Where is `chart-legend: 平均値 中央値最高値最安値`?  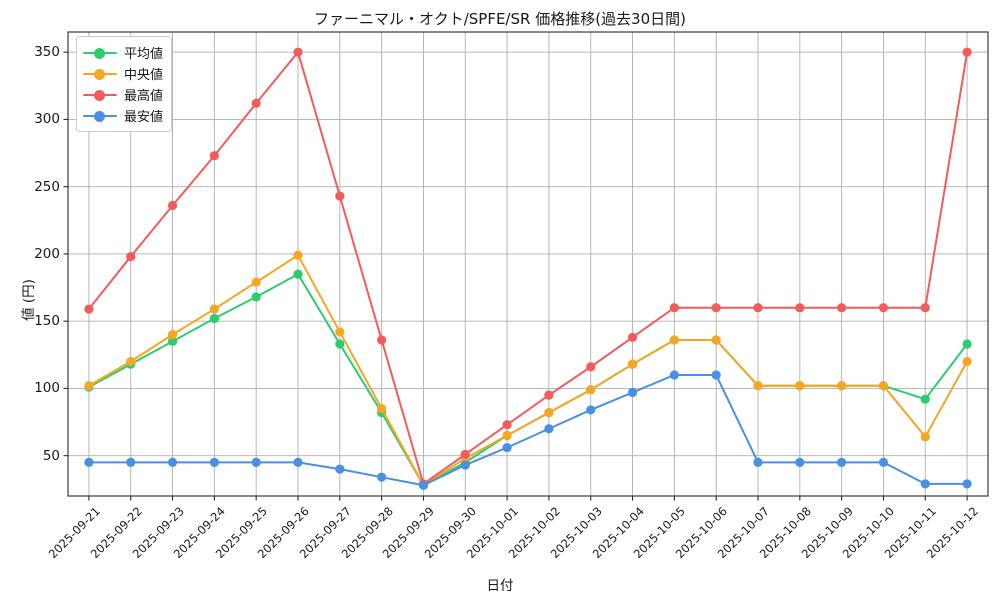
chart-legend: 平均値 中央値最高値最安値 is located at coordinates (124, 84).